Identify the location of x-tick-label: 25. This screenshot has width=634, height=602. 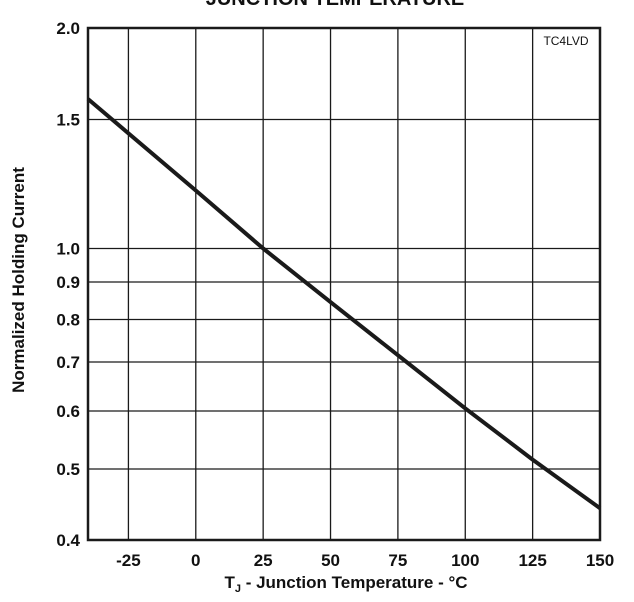
(263, 560).